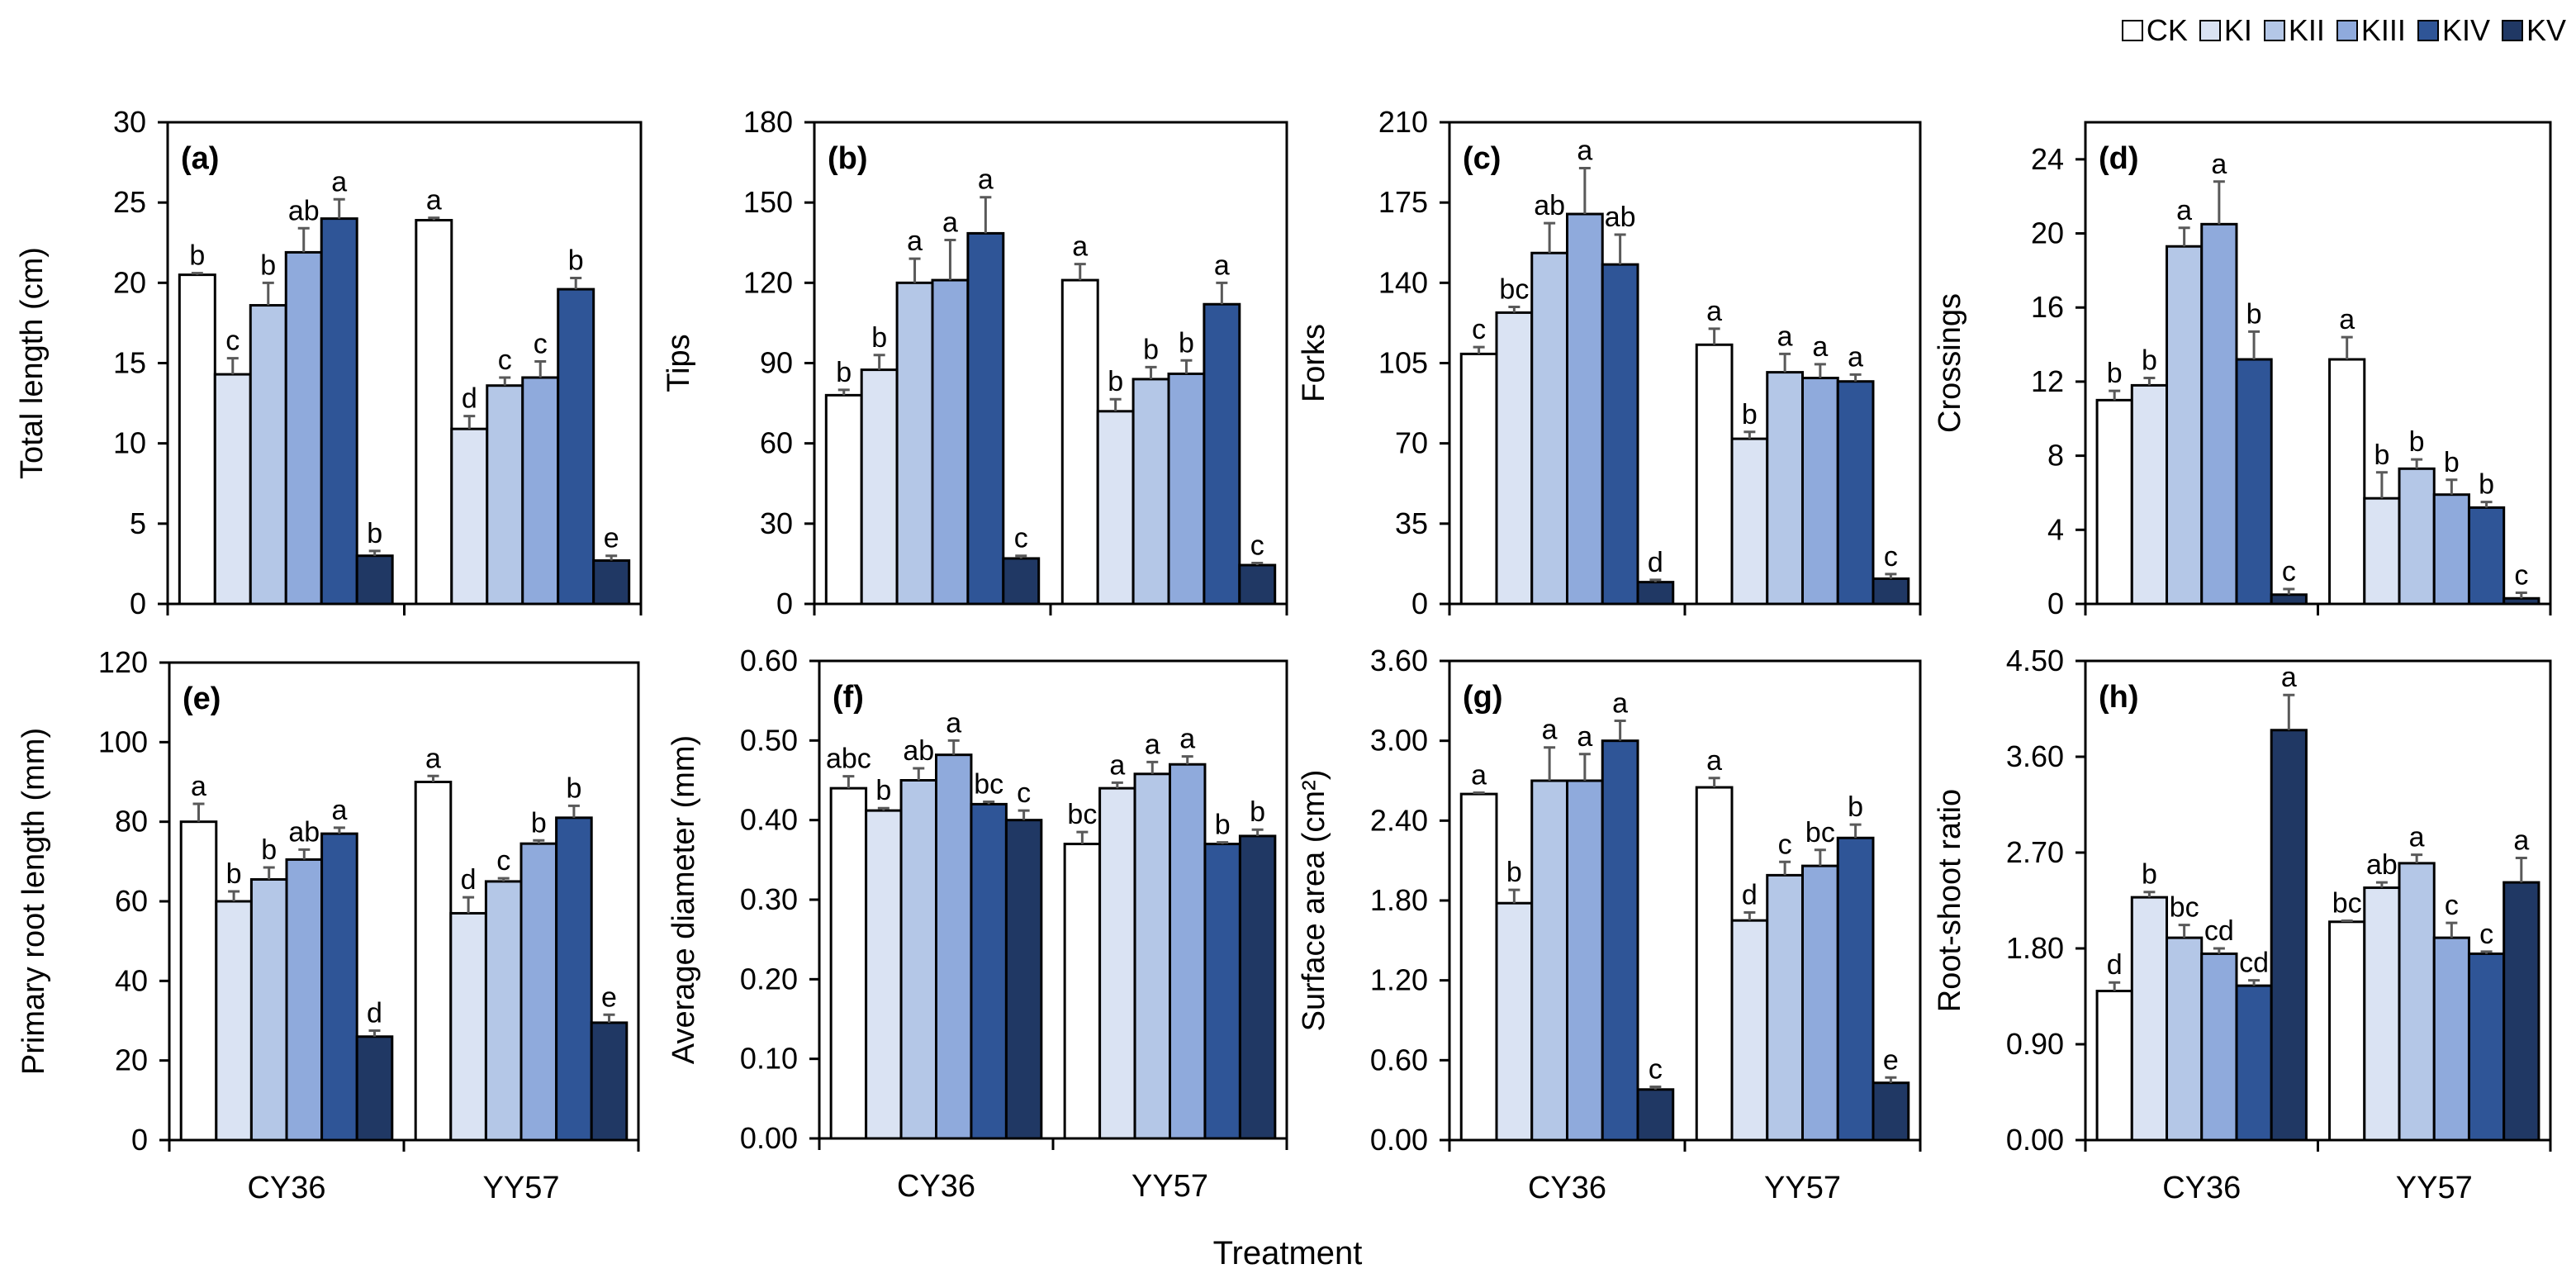  I want to click on legend-label: KIII, so click(2383, 30).